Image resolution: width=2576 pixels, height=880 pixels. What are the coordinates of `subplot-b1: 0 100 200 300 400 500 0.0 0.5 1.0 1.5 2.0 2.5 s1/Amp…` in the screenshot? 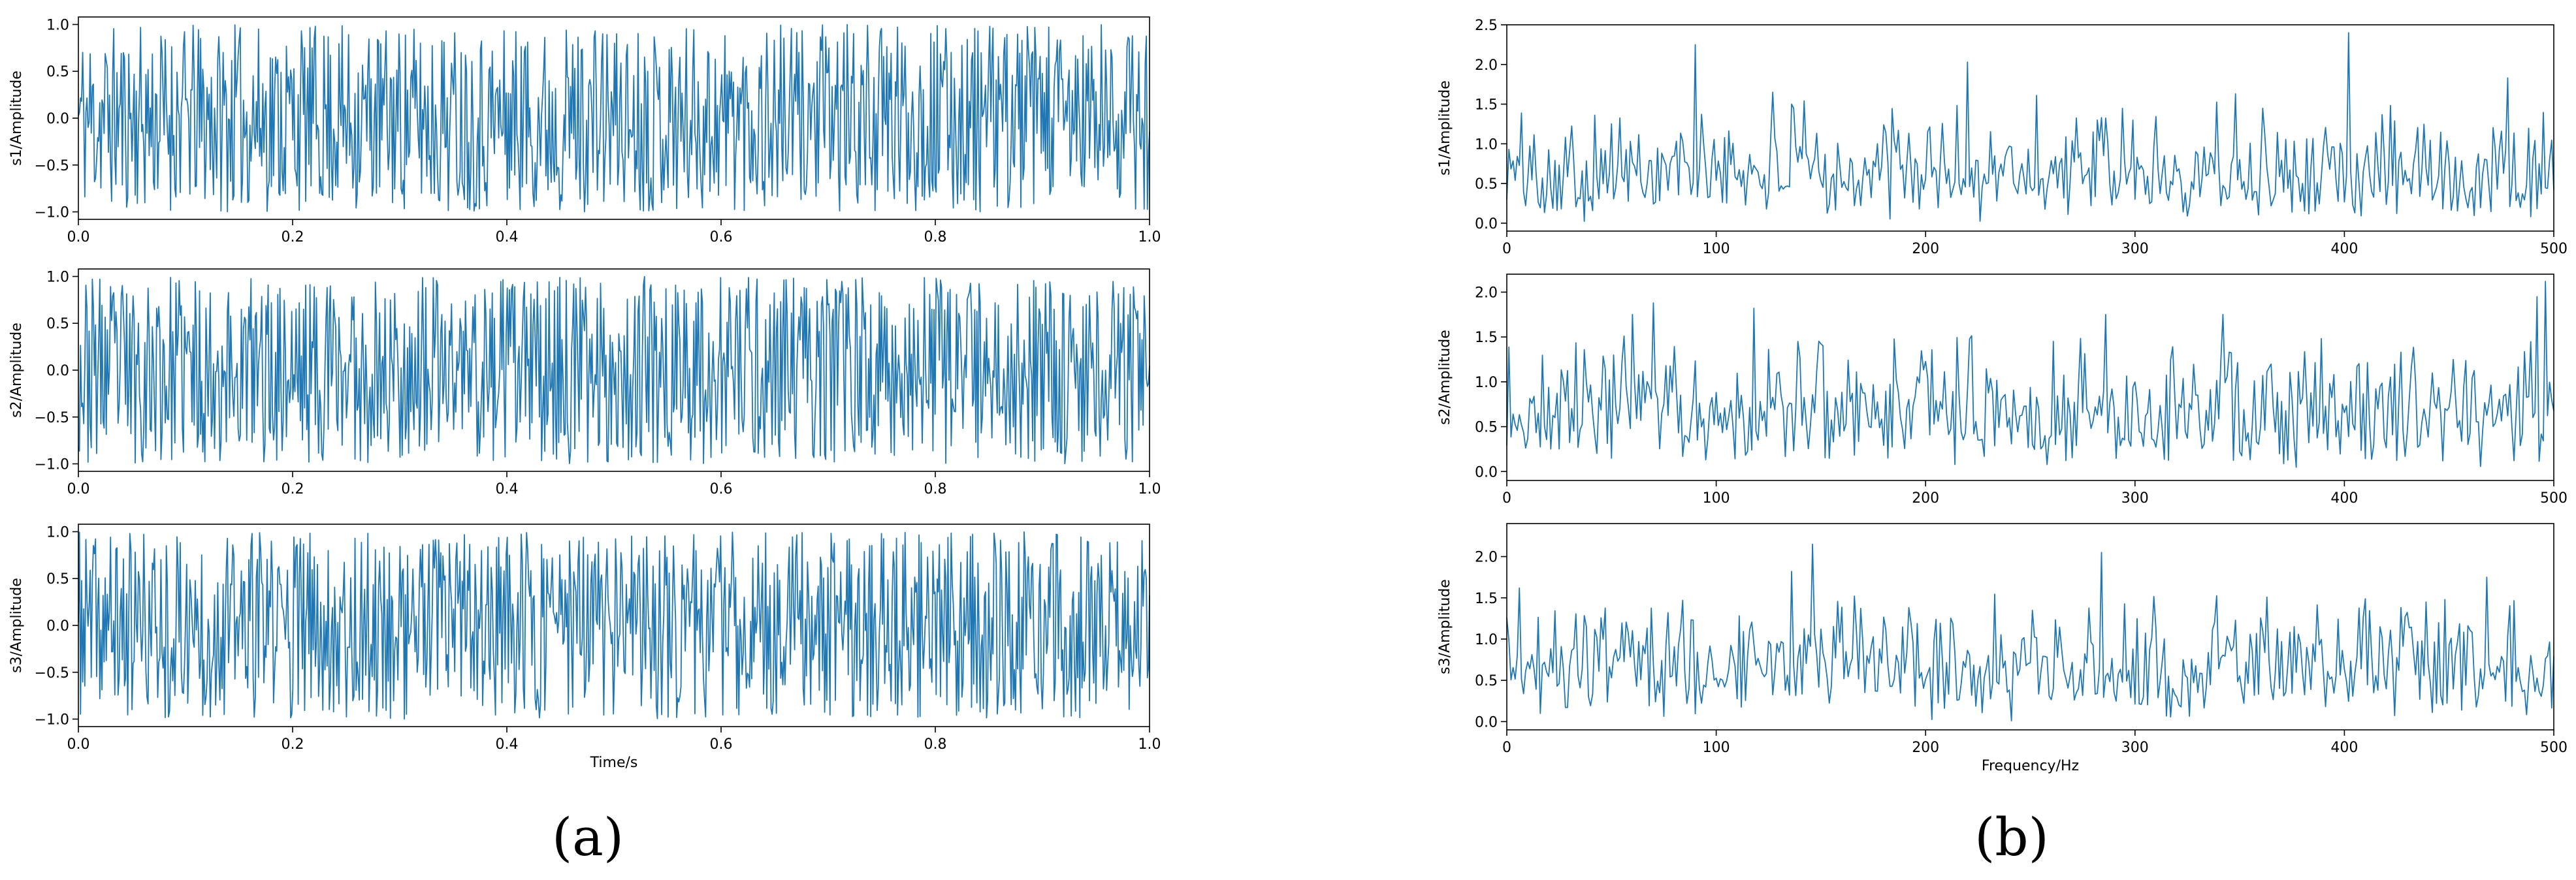 It's located at (2002, 137).